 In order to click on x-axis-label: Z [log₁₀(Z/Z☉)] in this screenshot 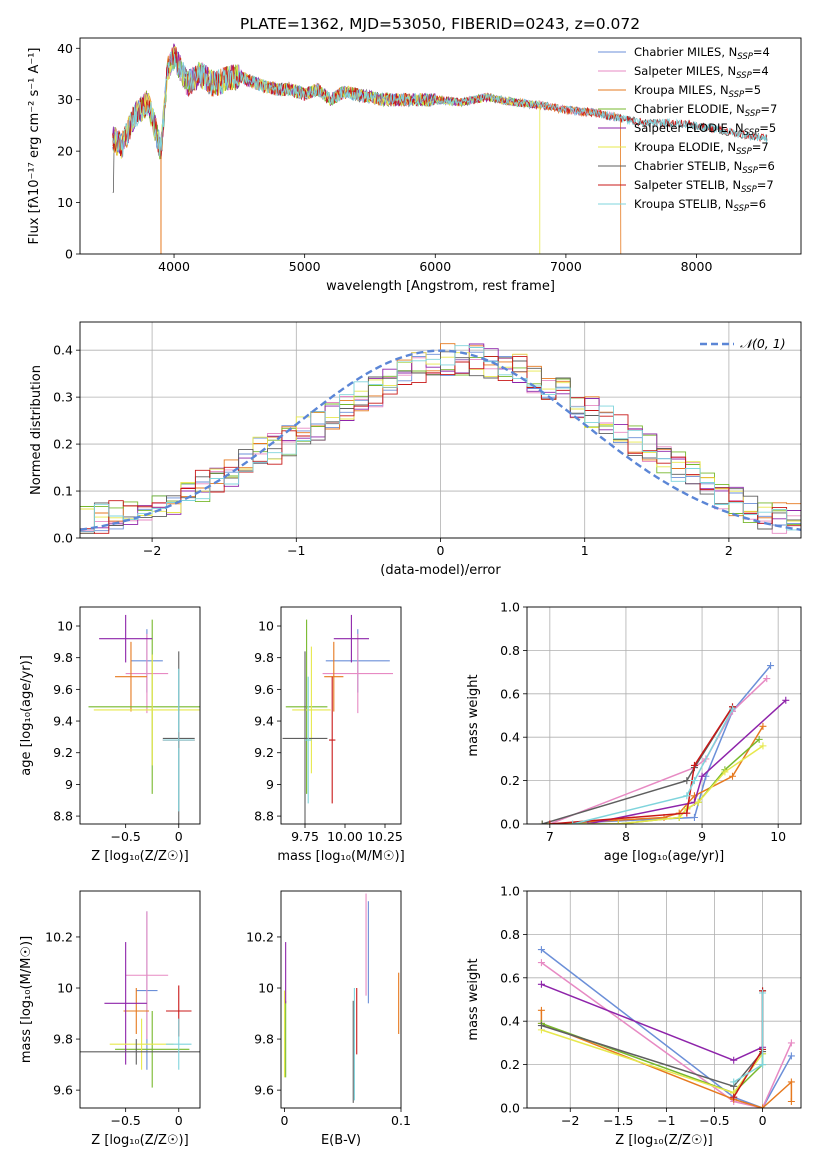, I will do `click(139, 1140)`.